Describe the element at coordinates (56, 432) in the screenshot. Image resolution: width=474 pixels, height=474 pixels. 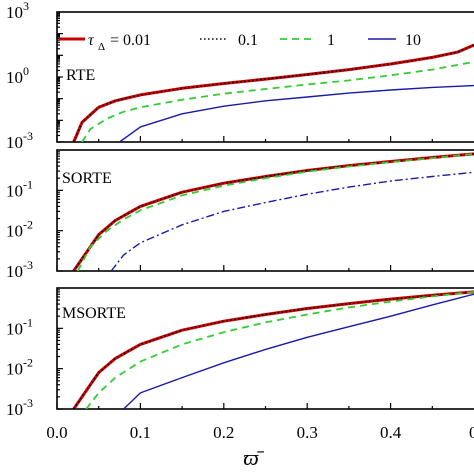
I see `x-tick-label: 0.0` at that location.